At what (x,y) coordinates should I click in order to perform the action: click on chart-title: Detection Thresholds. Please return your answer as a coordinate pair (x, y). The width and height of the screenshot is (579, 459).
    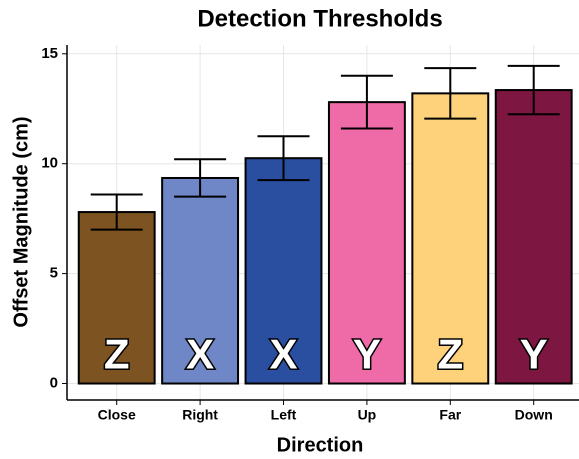
    Looking at the image, I should click on (319, 18).